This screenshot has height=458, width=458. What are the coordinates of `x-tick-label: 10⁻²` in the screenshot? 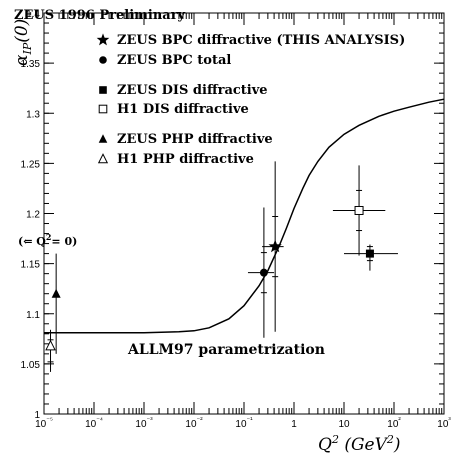 It's located at (194, 423).